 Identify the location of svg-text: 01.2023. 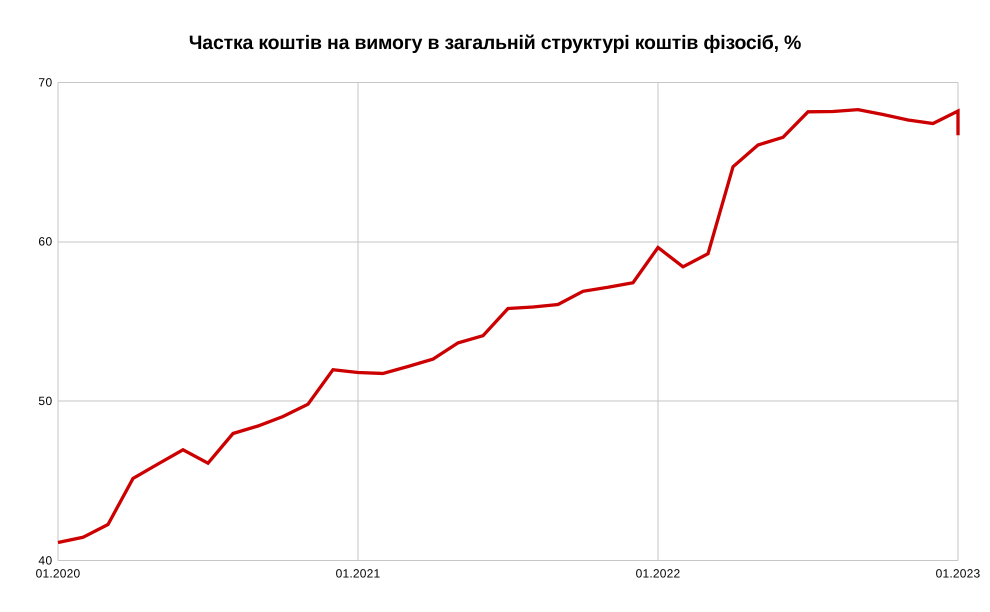
(958, 574).